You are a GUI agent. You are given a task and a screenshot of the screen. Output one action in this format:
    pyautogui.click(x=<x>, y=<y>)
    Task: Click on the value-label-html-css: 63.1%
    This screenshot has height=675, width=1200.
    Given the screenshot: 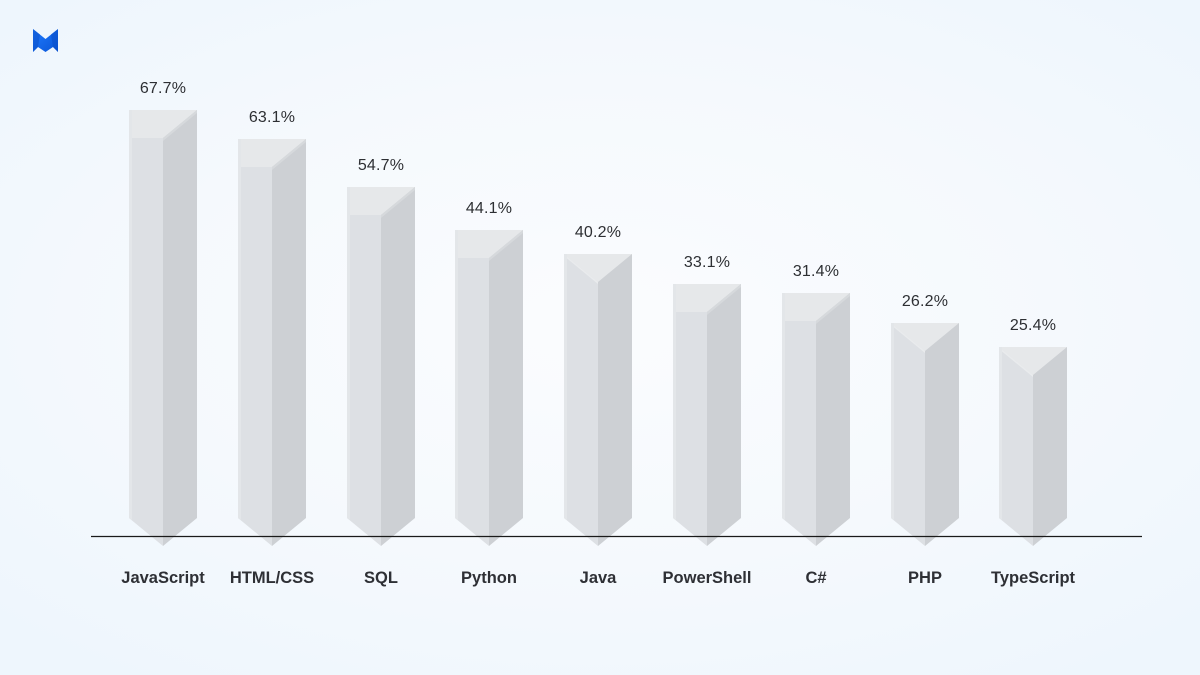 What is the action you would take?
    pyautogui.click(x=272, y=117)
    